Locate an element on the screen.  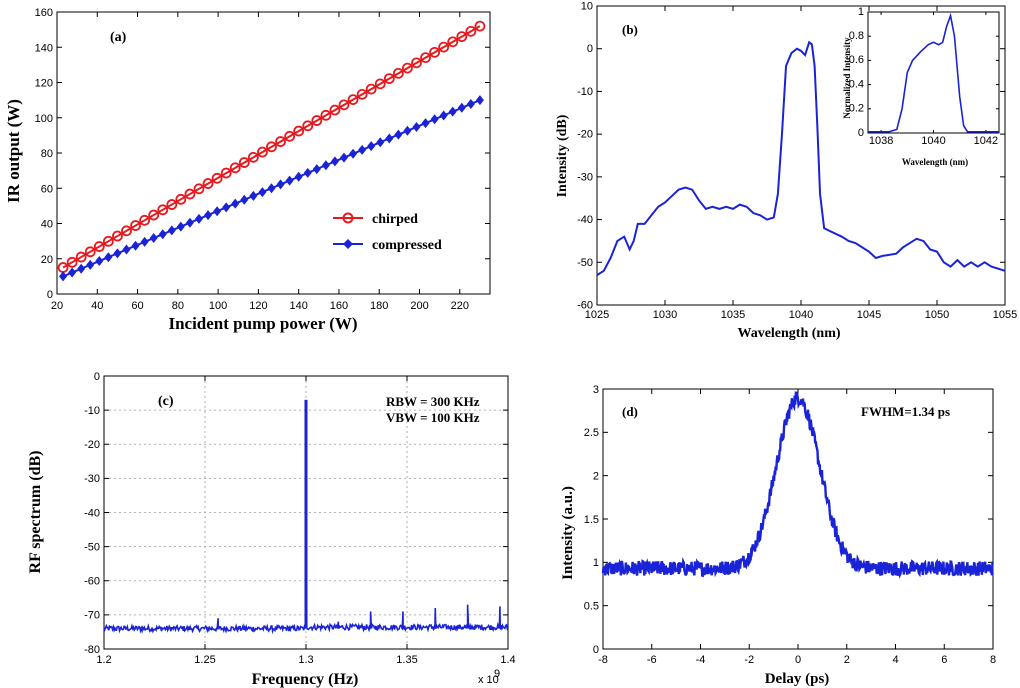
tick-x-label: 40 is located at coordinates (97, 306).